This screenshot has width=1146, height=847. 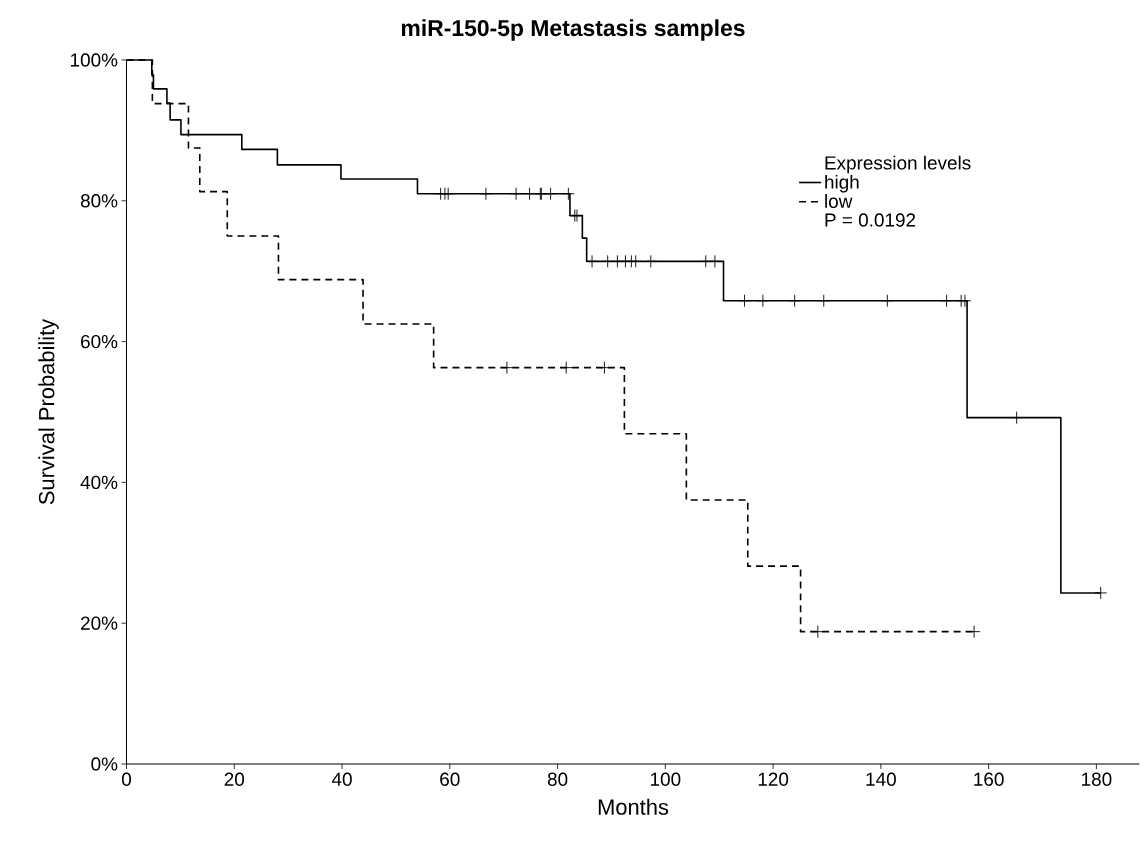 What do you see at coordinates (48, 411) in the screenshot?
I see `y-axis-title: Survival Probability` at bounding box center [48, 411].